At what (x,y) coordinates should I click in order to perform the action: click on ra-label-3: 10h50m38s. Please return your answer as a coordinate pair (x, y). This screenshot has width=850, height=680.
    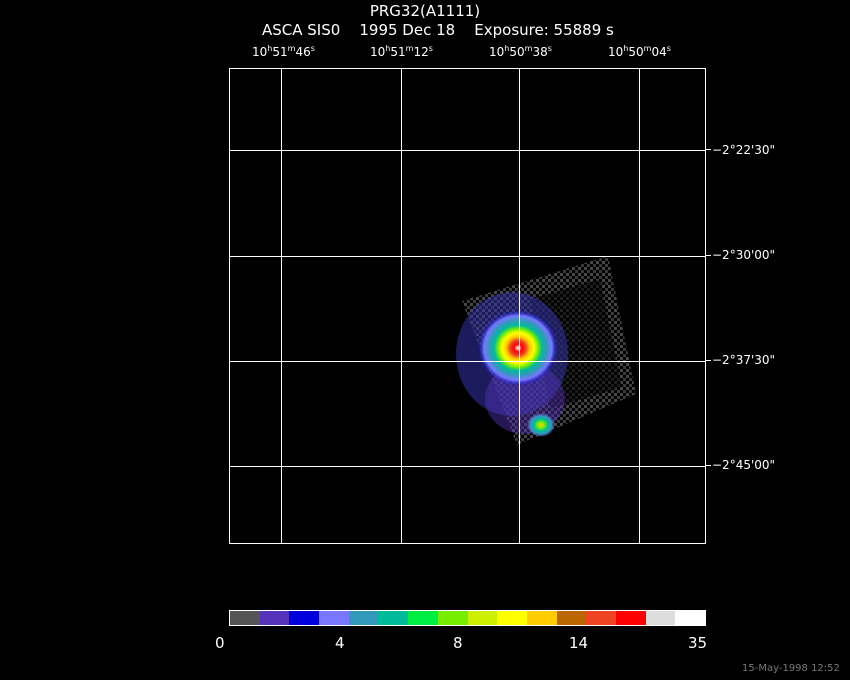
    Looking at the image, I should click on (520, 51).